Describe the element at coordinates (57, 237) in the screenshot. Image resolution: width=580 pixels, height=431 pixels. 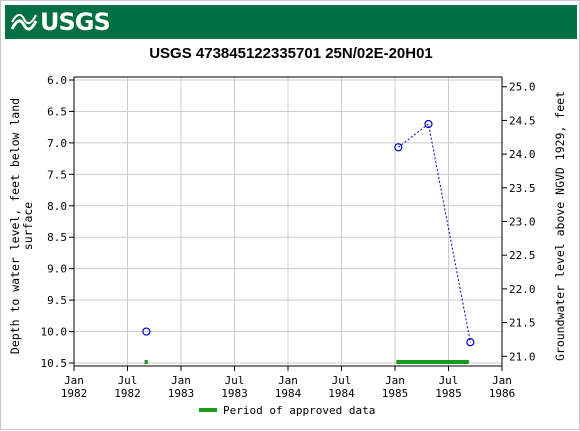
I see `tick-label-left: 8.5` at that location.